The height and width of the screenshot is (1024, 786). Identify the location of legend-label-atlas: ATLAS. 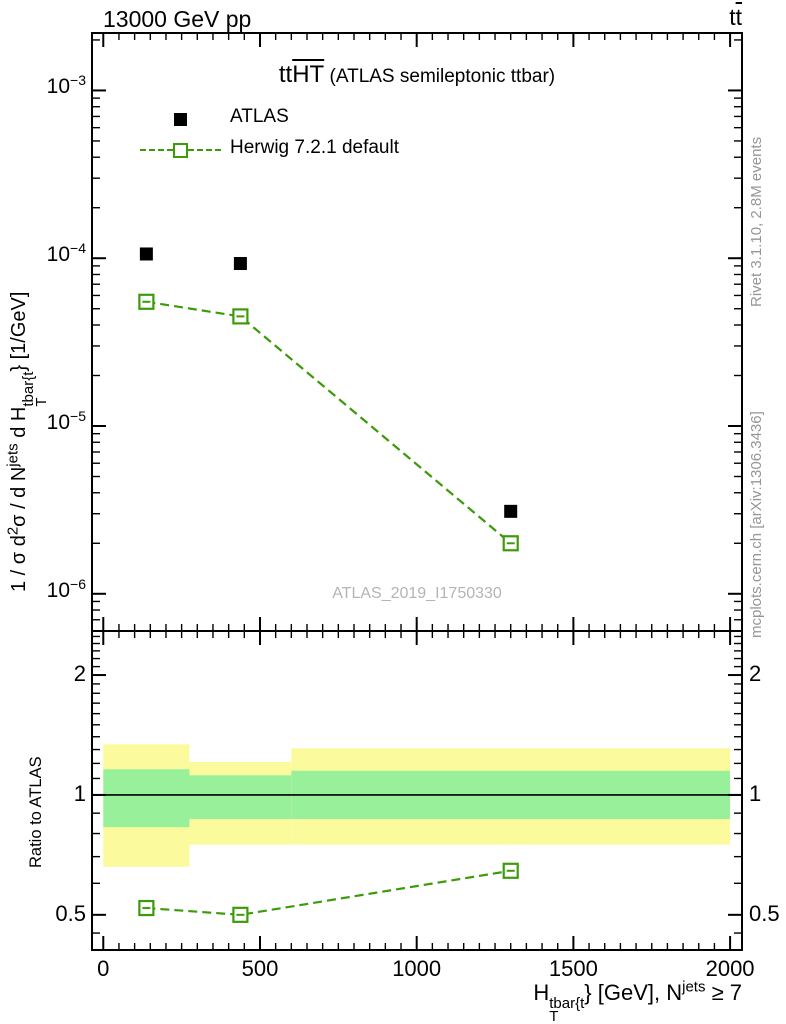
(259, 116).